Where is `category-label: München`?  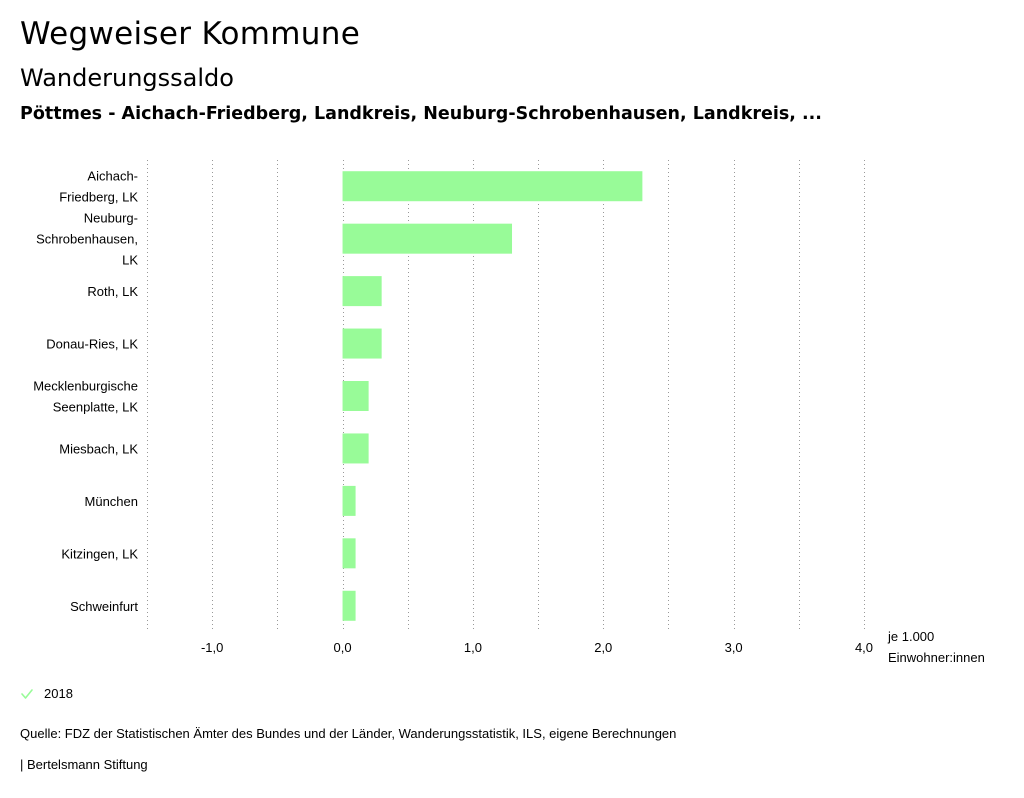 category-label: München is located at coordinates (111, 501).